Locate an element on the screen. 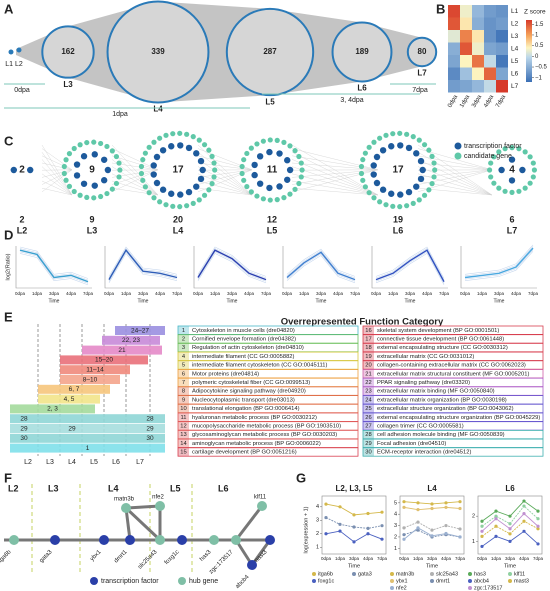  cluster-total: 12 is located at coordinates (272, 219).